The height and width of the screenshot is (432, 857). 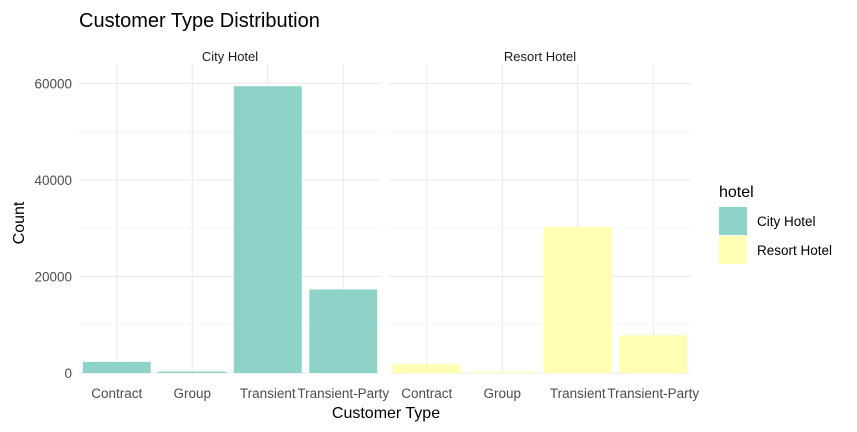 I want to click on y-tick-label: 20000, so click(x=53, y=276).